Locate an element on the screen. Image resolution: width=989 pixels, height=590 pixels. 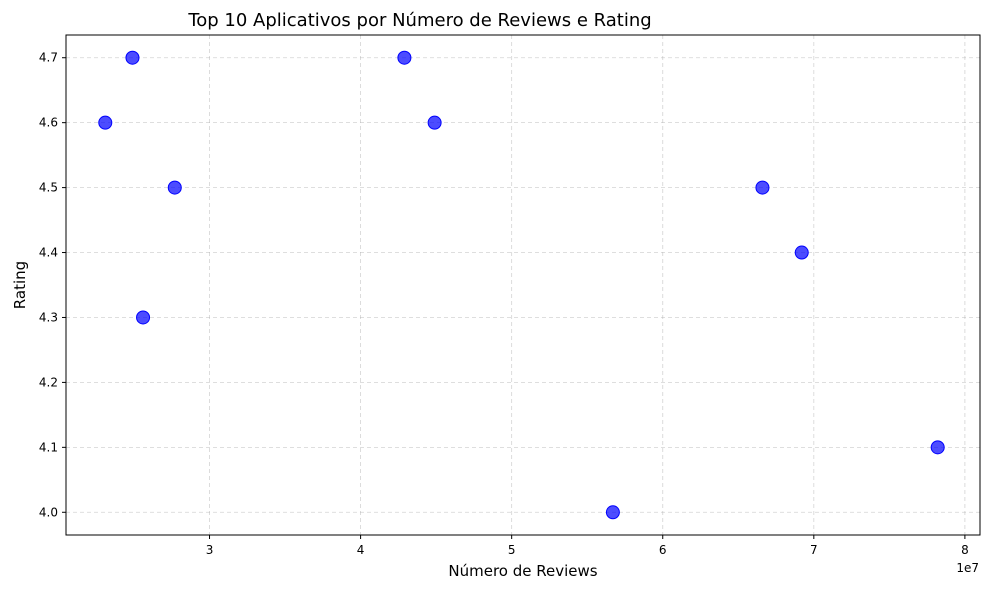
y-tick-label: 4.1 is located at coordinates (48, 447).